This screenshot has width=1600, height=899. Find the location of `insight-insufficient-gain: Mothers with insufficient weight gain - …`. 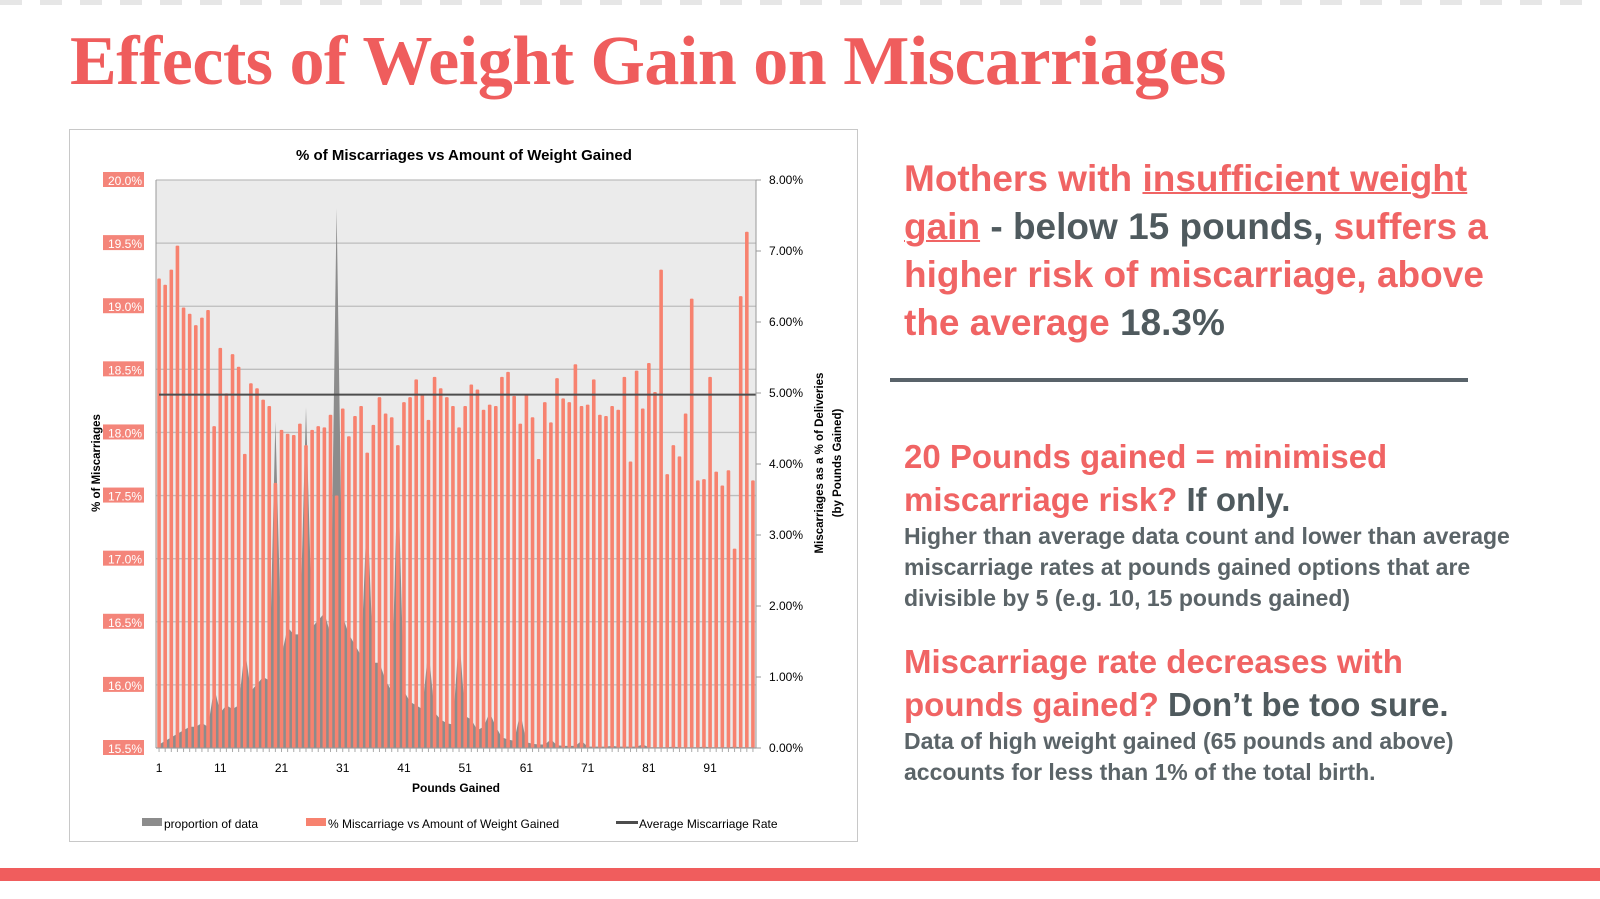

insight-insufficient-gain: Mothers with insufficient weight gain - … is located at coordinates (1209, 251).